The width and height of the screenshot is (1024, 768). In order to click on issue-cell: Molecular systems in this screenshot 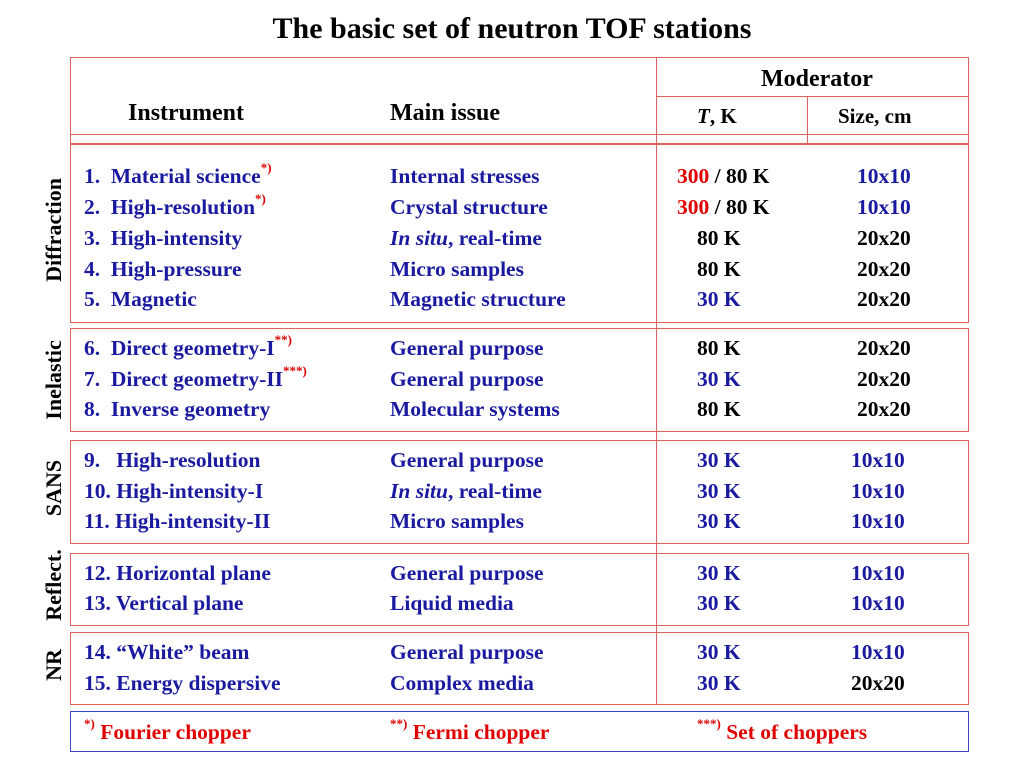, I will do `click(475, 409)`.